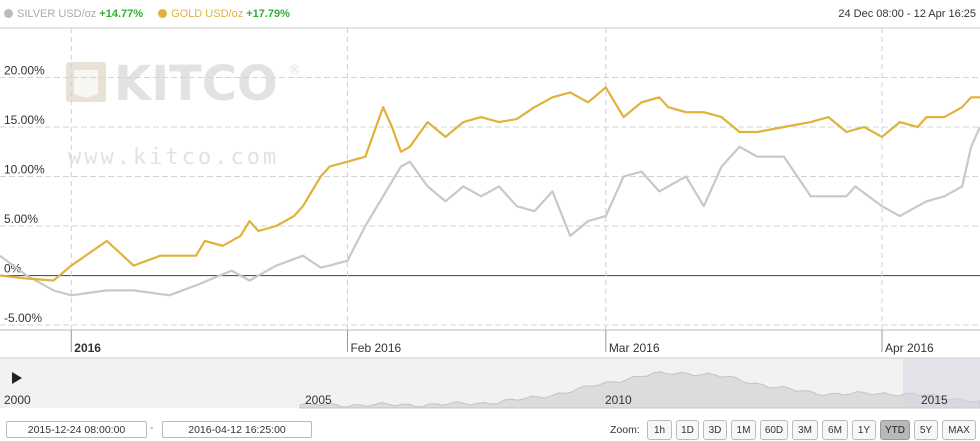 This screenshot has width=980, height=441. Describe the element at coordinates (625, 430) in the screenshot. I see `zoom-label: Zoom:` at that location.